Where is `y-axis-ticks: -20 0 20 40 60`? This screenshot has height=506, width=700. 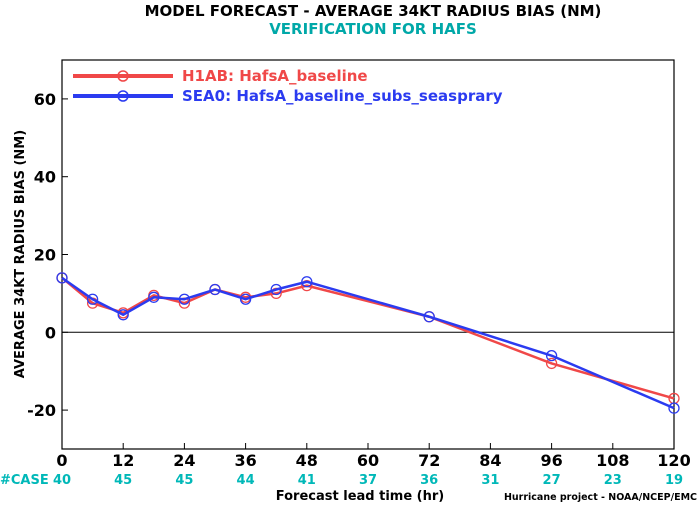
y-axis-ticks: -20 0 20 40 60 is located at coordinates (47, 255).